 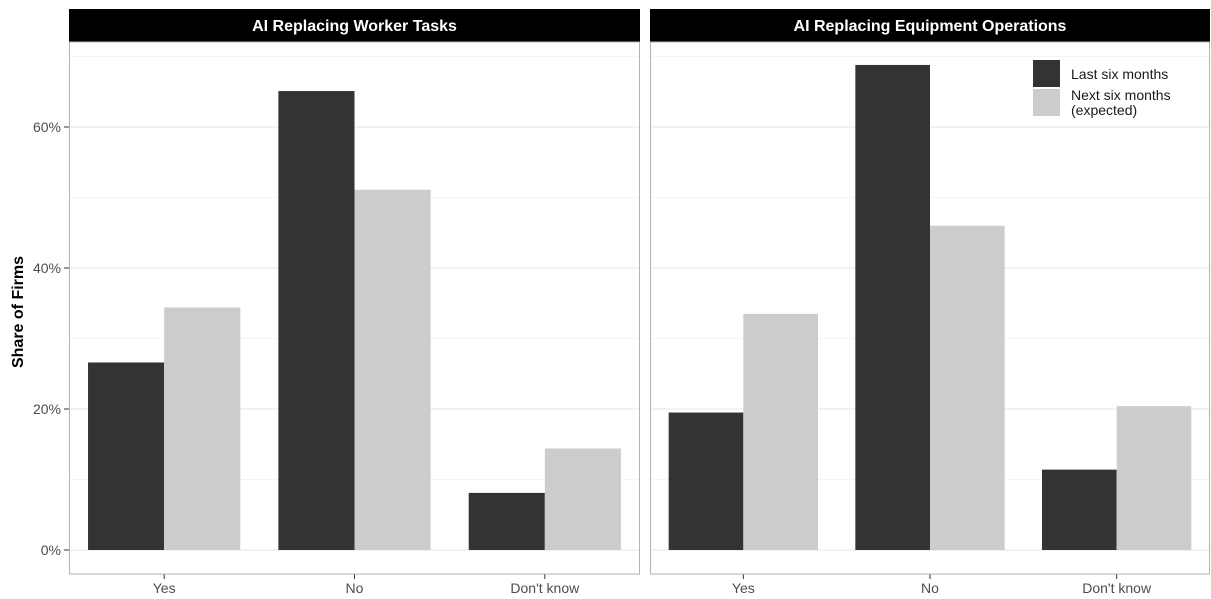 What do you see at coordinates (18, 312) in the screenshot?
I see `y-axis-title: Share of Firms` at bounding box center [18, 312].